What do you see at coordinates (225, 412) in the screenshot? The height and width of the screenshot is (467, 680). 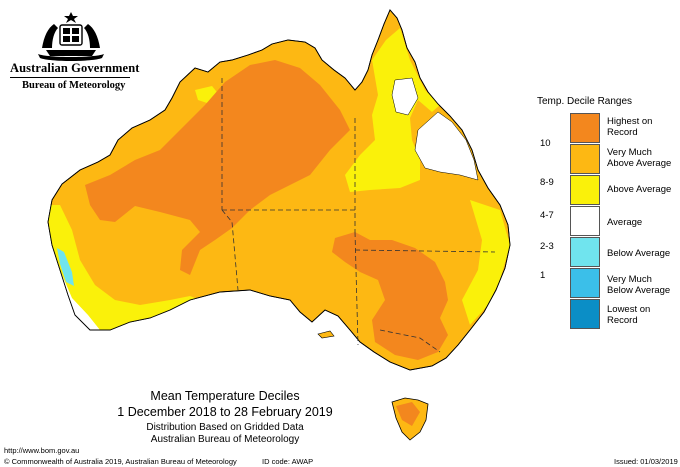 I see `map-period: 1 December 2018 to 28 February 2019` at bounding box center [225, 412].